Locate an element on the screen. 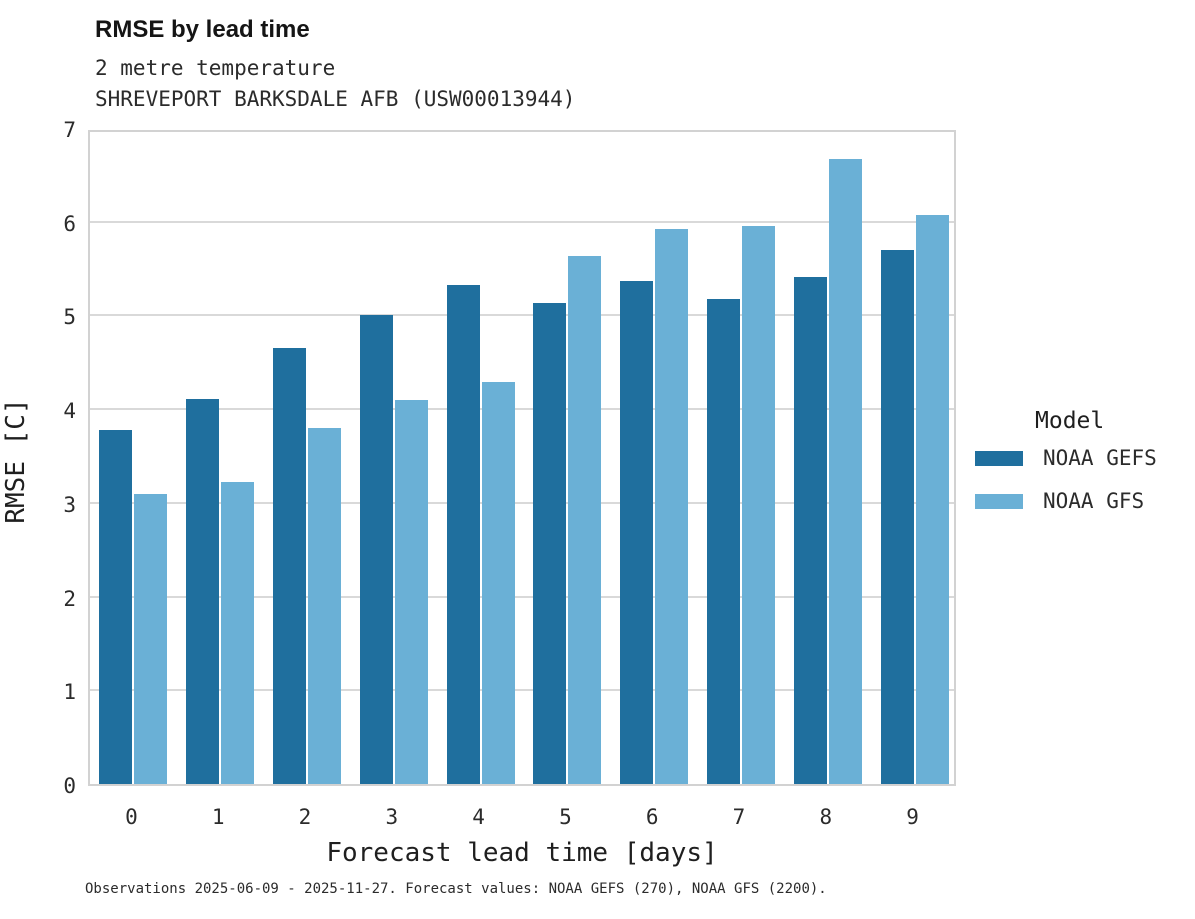 This screenshot has height=919, width=1195. legend-label-noaa-gfs: NOAA GFS is located at coordinates (1094, 501).